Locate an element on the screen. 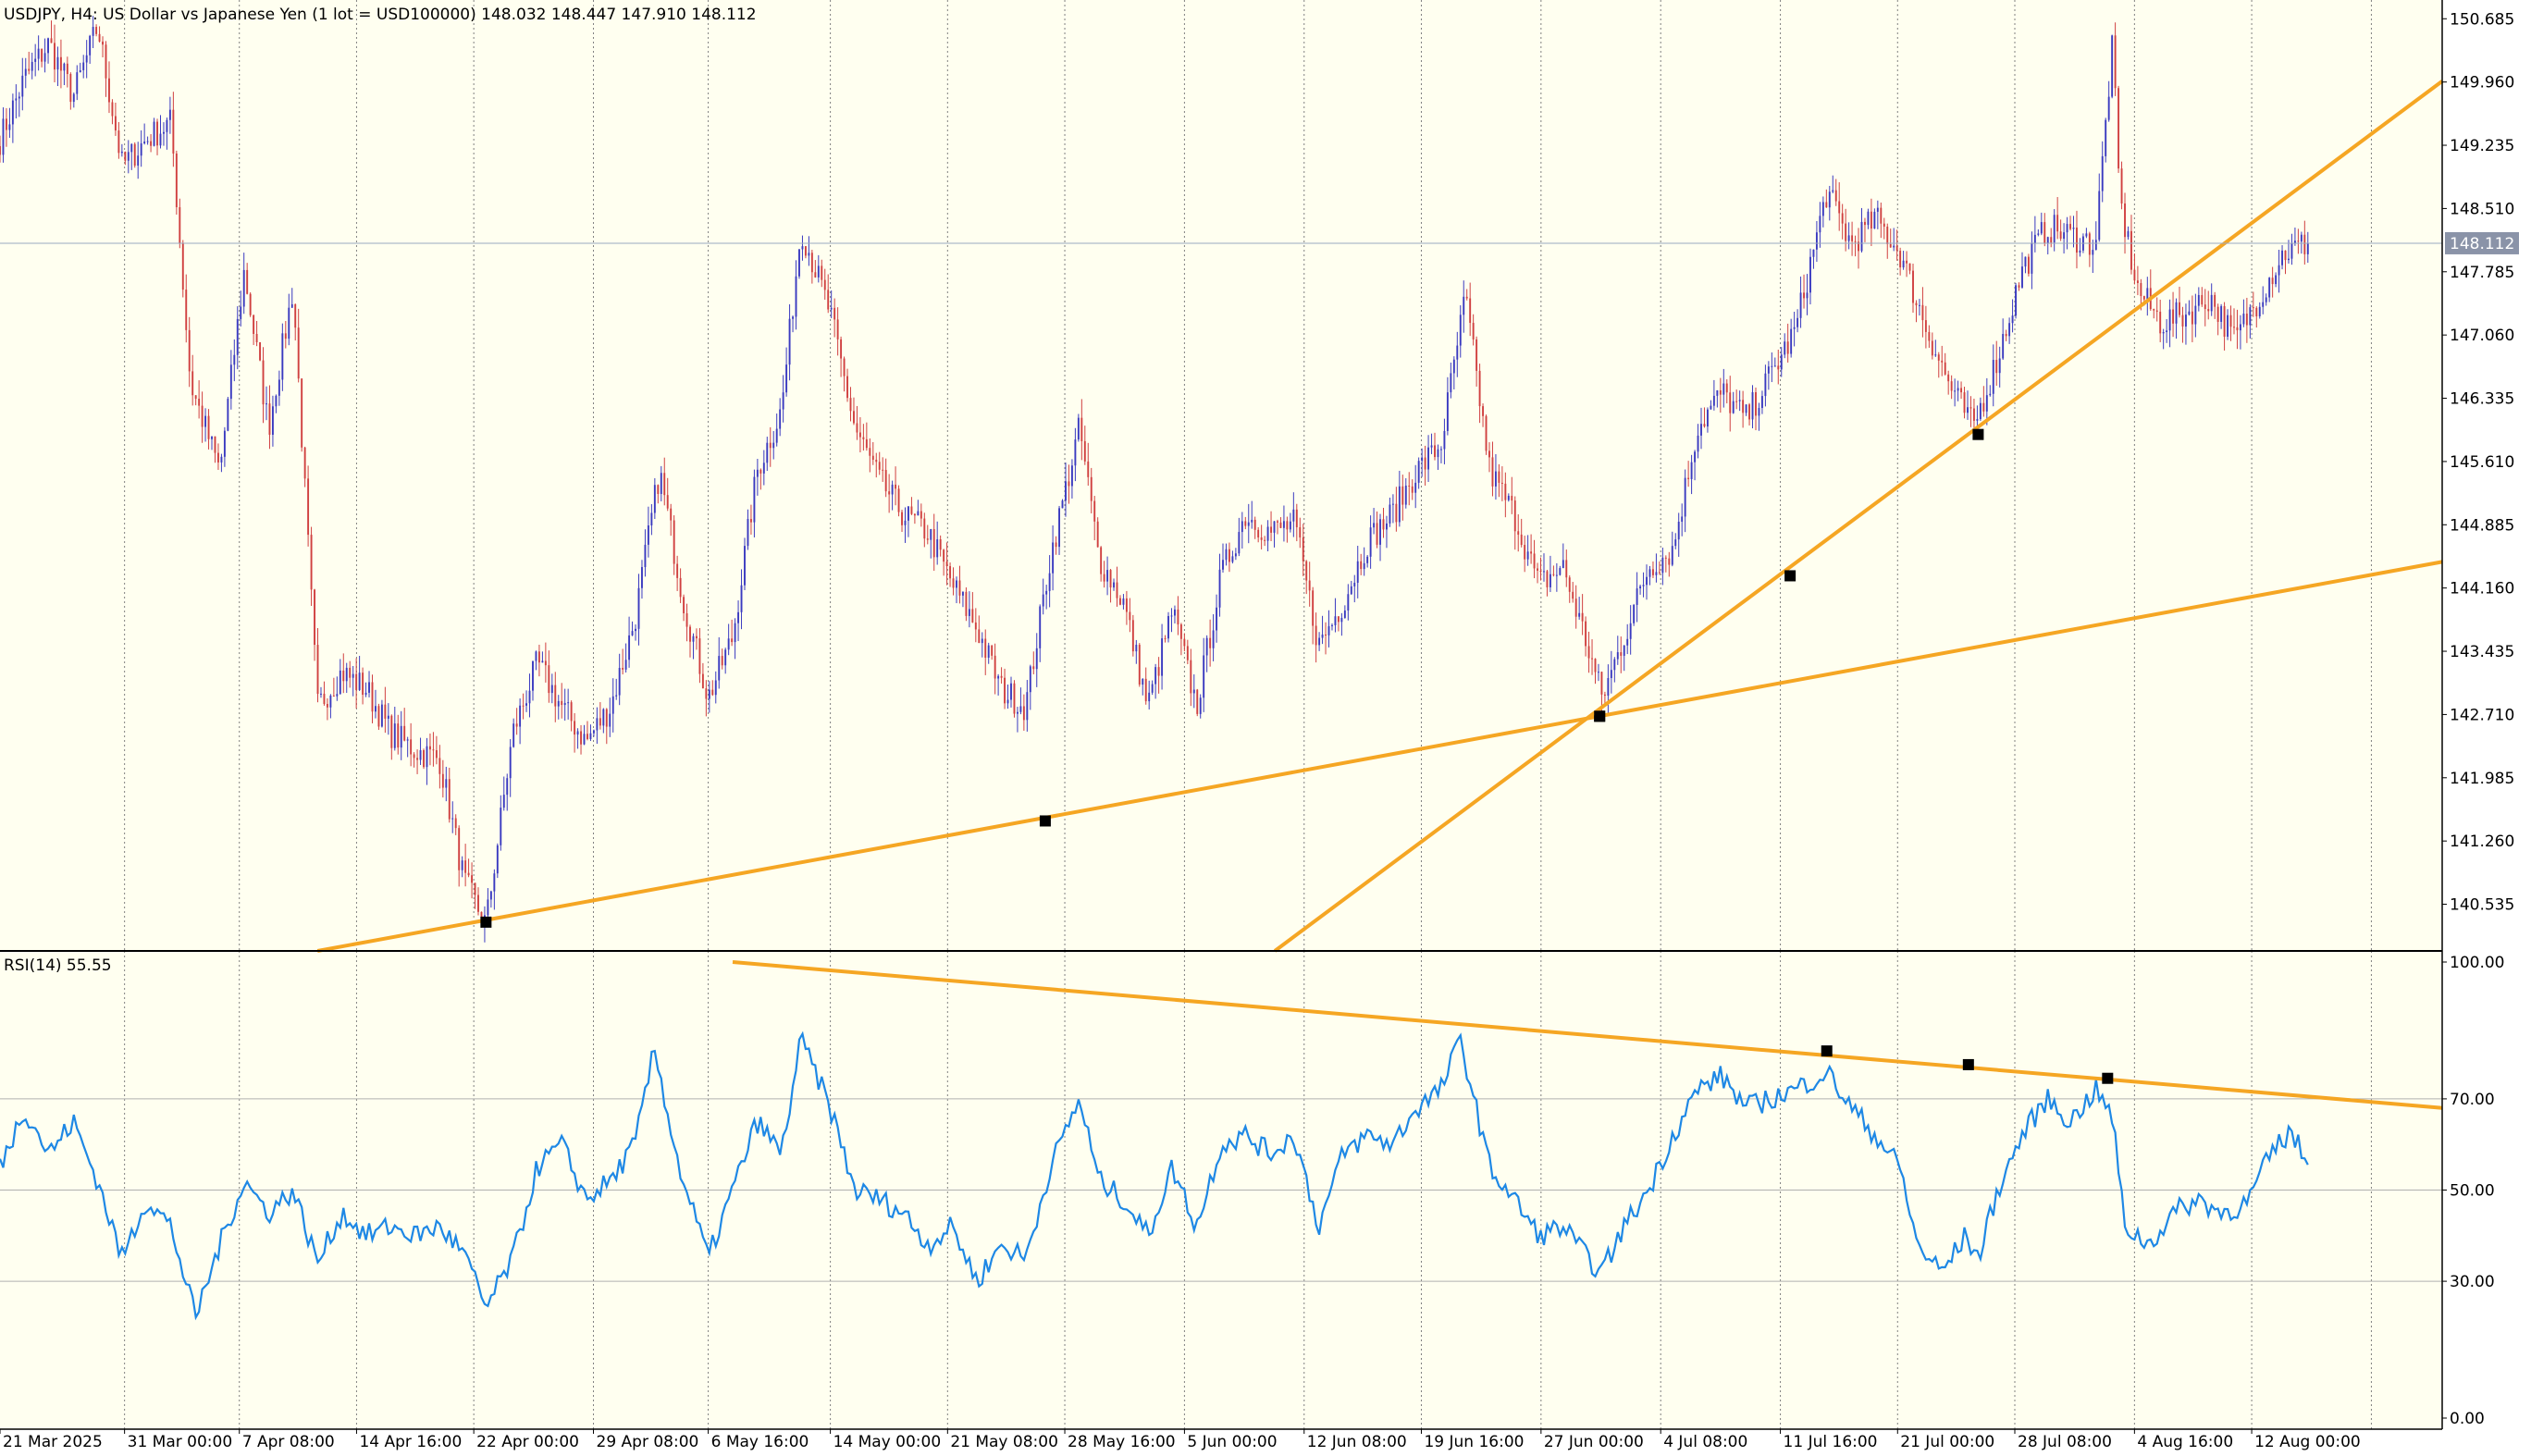  time-label: 21 May 08:00 is located at coordinates (1004, 1442).